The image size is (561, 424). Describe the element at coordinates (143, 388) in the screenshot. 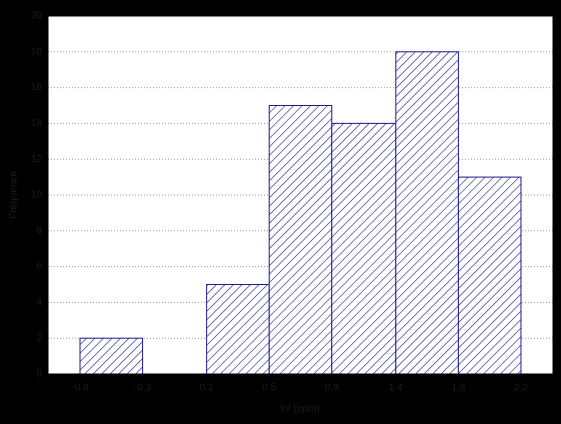

I see `x-tick-label: -0.3` at that location.